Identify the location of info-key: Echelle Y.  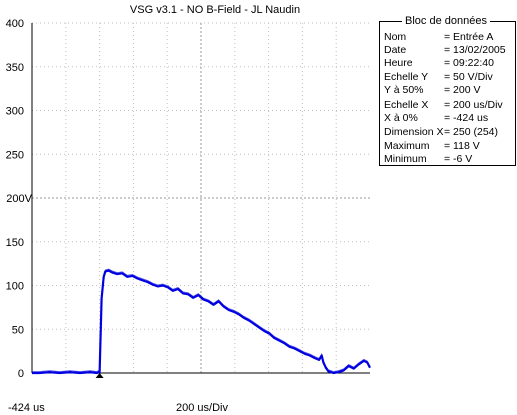
(406, 77).